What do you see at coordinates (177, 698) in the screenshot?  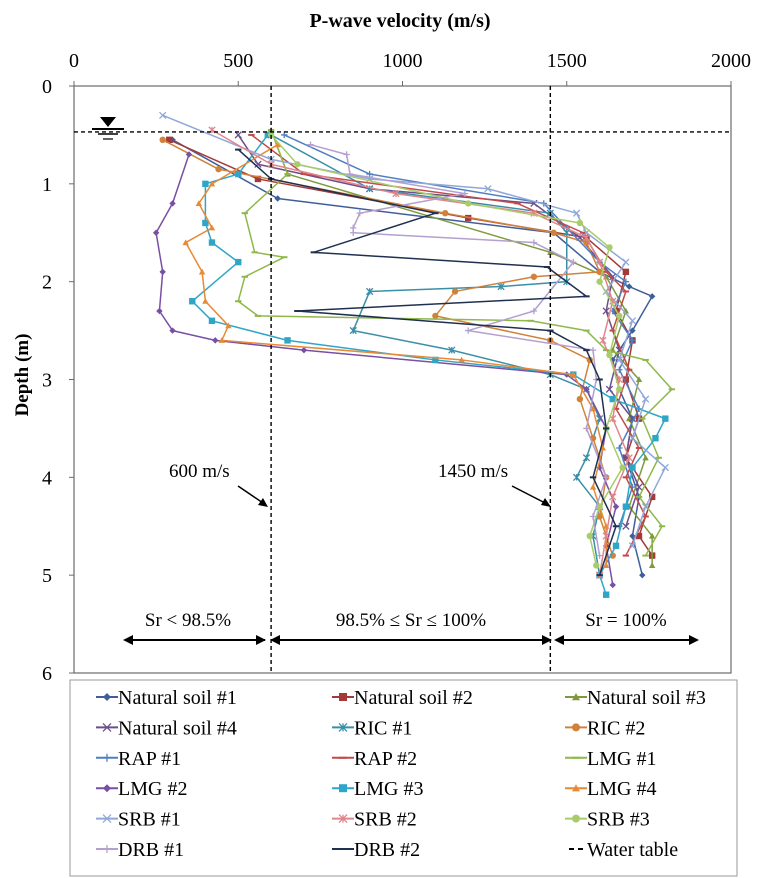 I see `legend-label: Natural soil #1` at bounding box center [177, 698].